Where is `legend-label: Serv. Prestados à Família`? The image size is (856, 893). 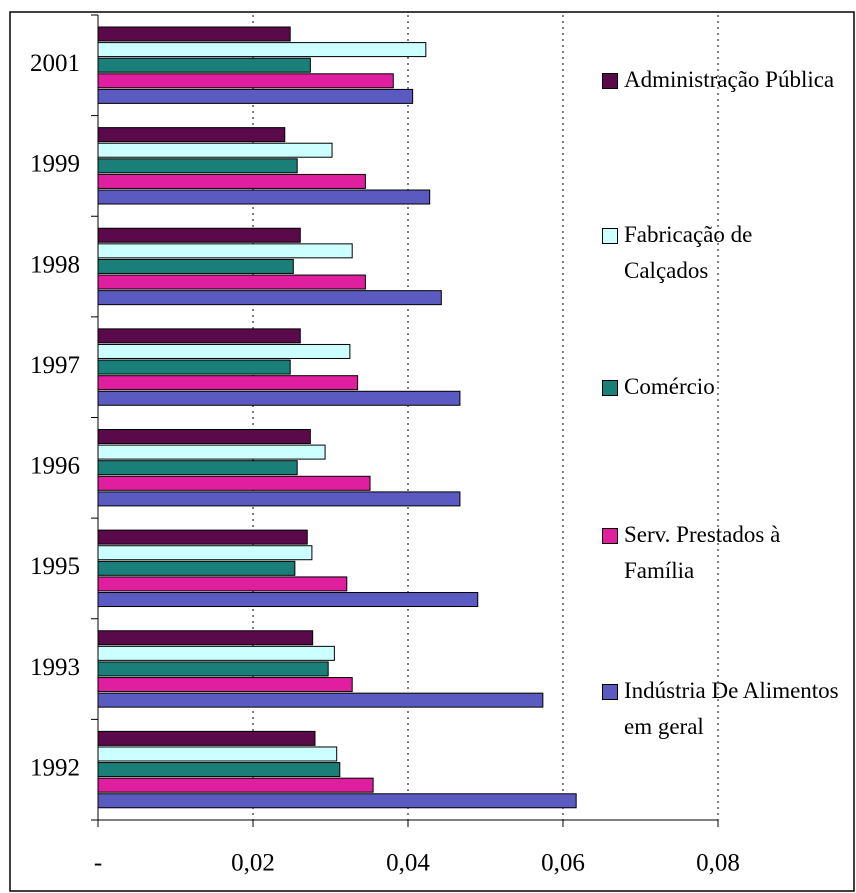
legend-label: Serv. Prestados à Família is located at coordinates (702, 552).